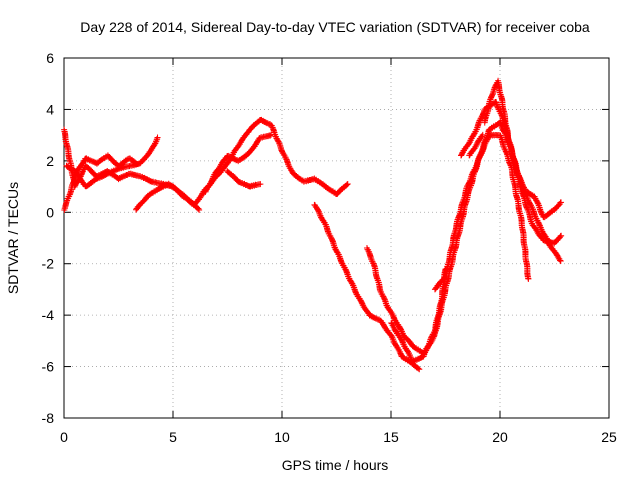 This screenshot has width=640, height=480. What do you see at coordinates (48, 264) in the screenshot?
I see `y-tick-label: -2` at bounding box center [48, 264].